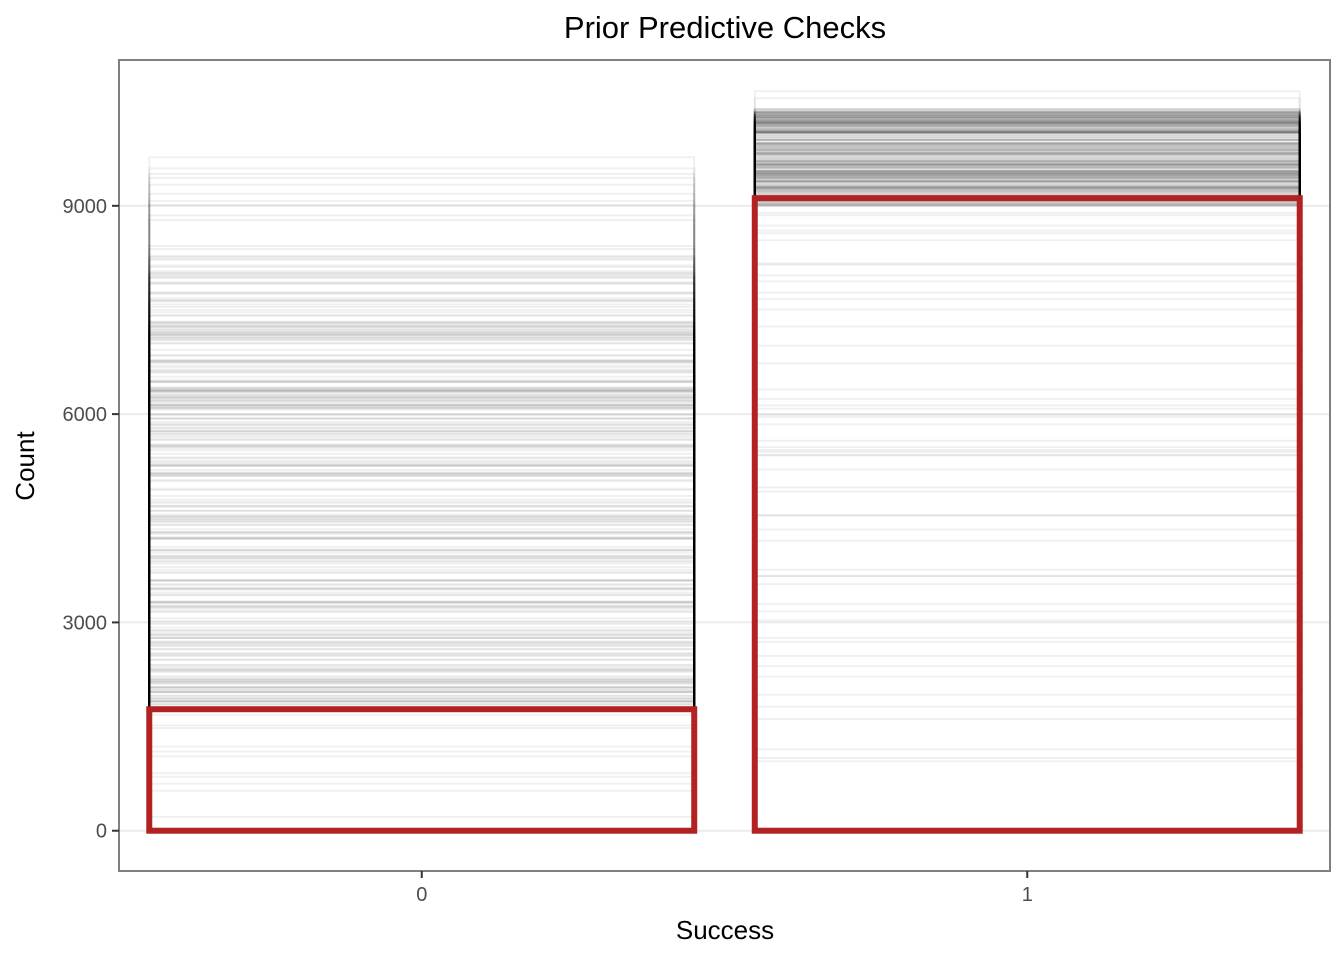 This screenshot has height=960, width=1344. Describe the element at coordinates (421, 895) in the screenshot. I see `x-tick-label: 0` at that location.